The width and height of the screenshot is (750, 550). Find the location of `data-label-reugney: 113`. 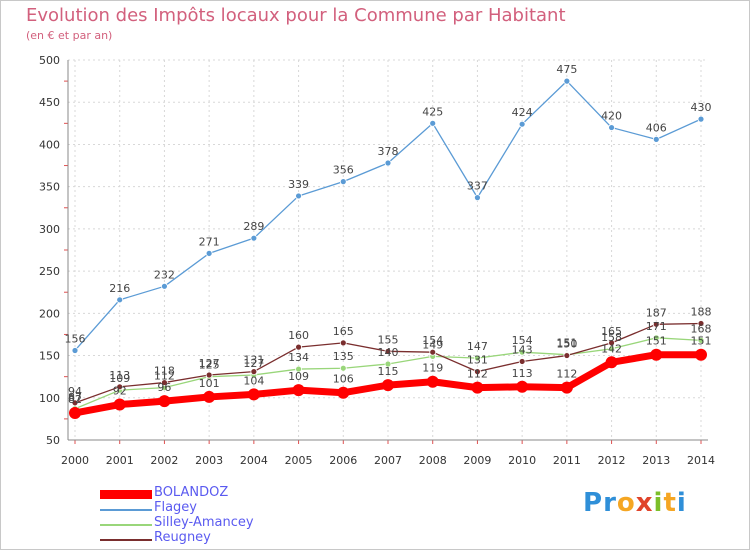

data-label-reugney: 113 is located at coordinates (119, 375).